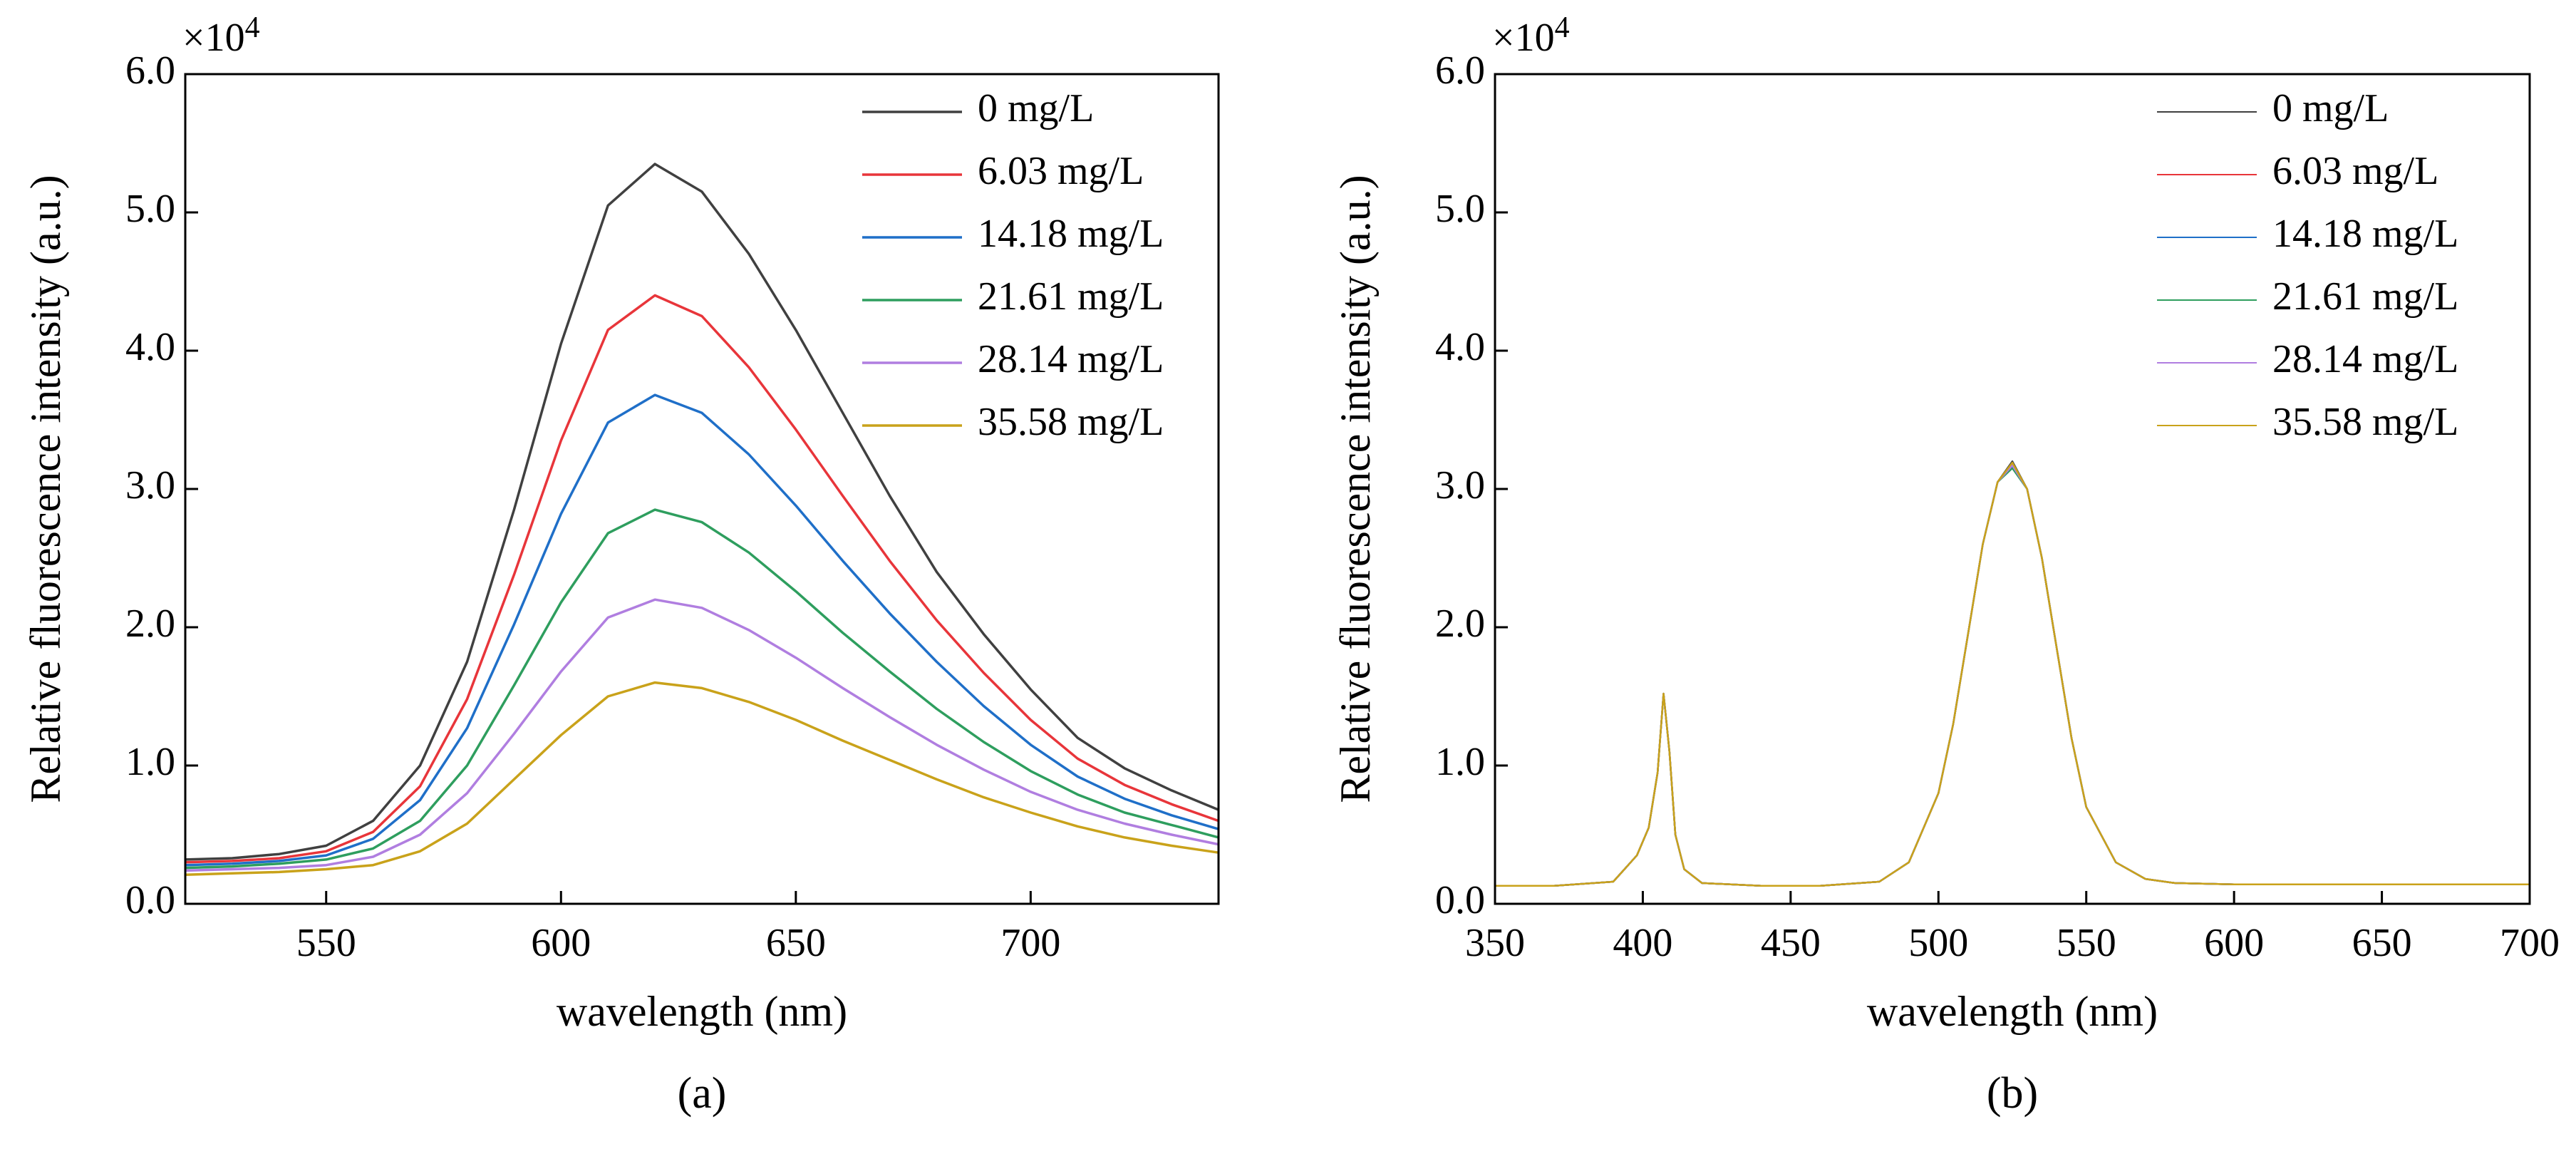 The height and width of the screenshot is (1149, 2576). I want to click on x-tick-label: 450, so click(1791, 943).